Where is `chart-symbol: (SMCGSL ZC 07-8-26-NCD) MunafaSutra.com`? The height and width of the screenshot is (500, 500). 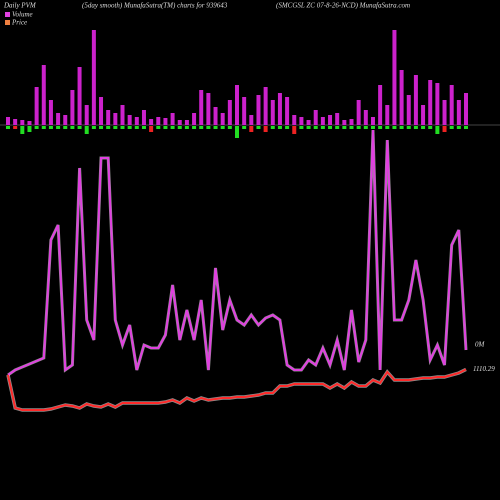 chart-symbol: (SMCGSL ZC 07-8-26-NCD) MunafaSutra.com is located at coordinates (343, 6).